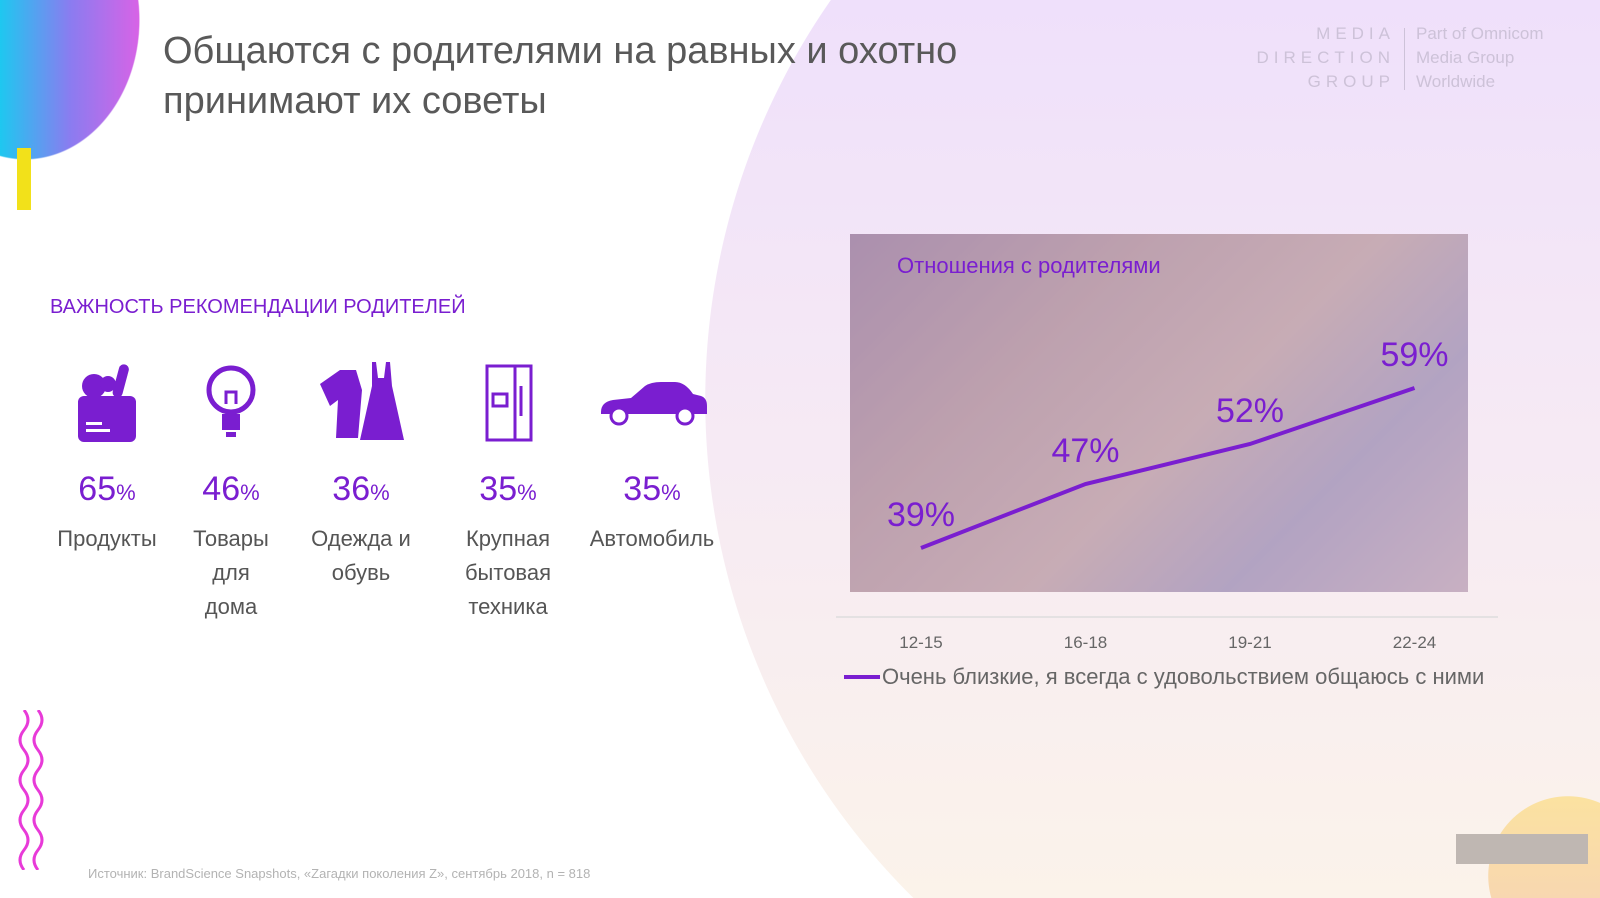  Describe the element at coordinates (107, 489) in the screenshot. I see `category-value: 65%` at that location.